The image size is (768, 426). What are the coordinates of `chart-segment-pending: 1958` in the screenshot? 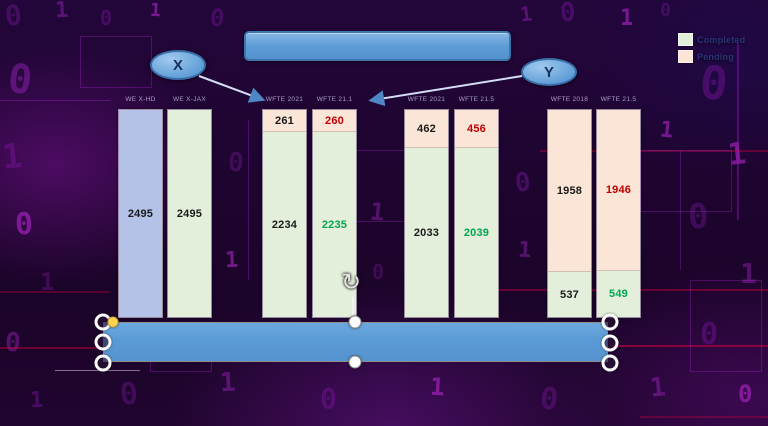 It's located at (569, 191).